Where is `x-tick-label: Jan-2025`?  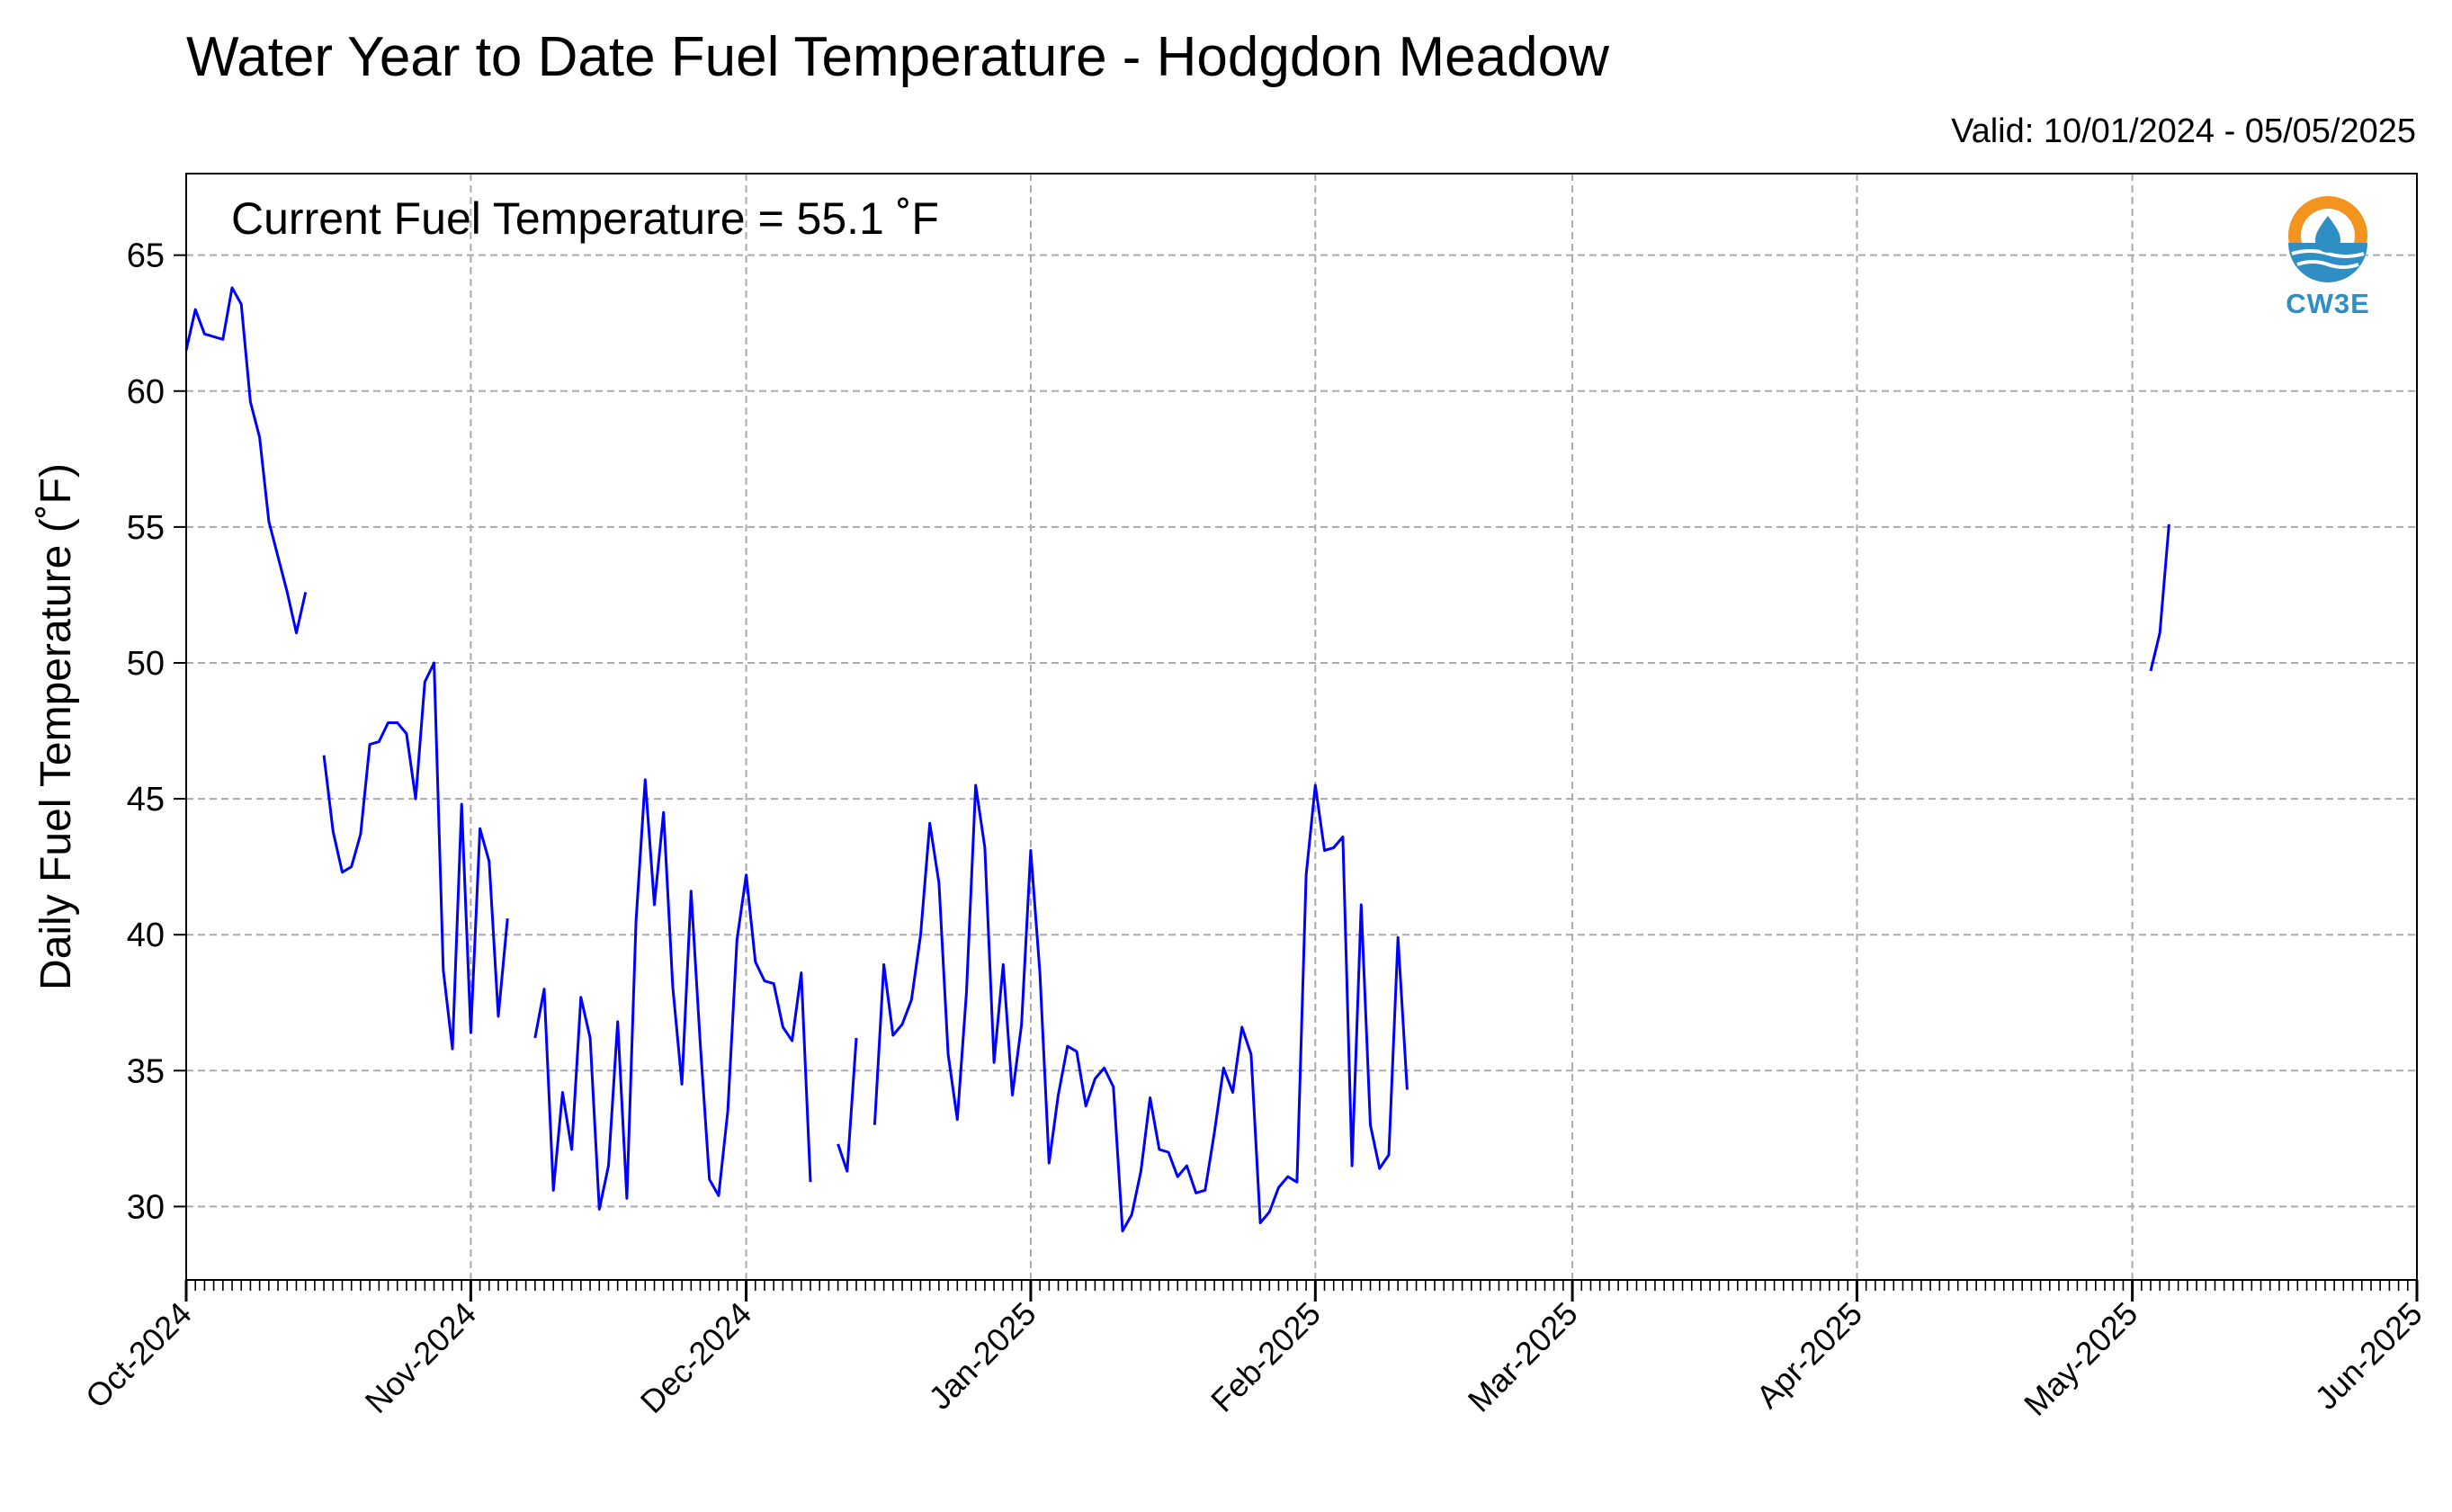 x-tick-label: Jan-2025 is located at coordinates (982, 1356).